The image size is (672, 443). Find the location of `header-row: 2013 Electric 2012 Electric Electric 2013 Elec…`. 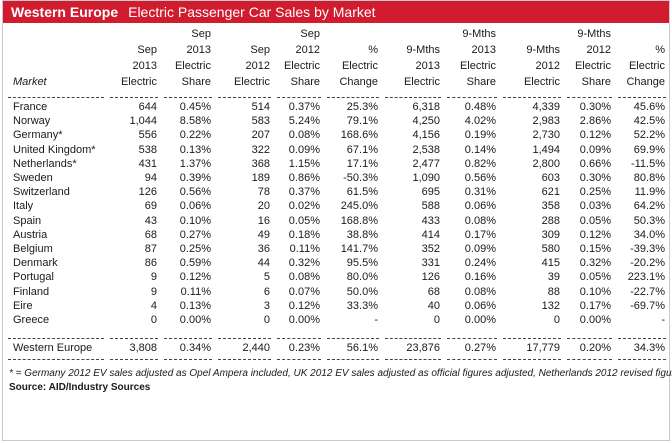

header-row: 2013 Electric 2012 Electric Electric 2013 Elec… is located at coordinates (337, 66).